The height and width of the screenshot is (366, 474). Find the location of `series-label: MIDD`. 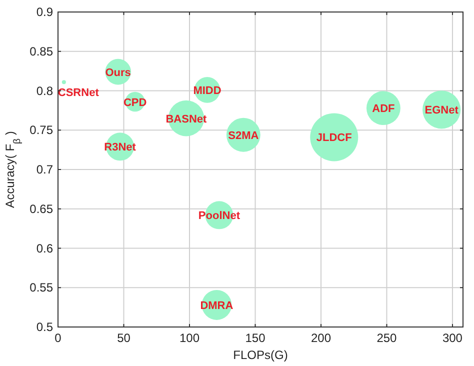

series-label: MIDD is located at coordinates (207, 90).